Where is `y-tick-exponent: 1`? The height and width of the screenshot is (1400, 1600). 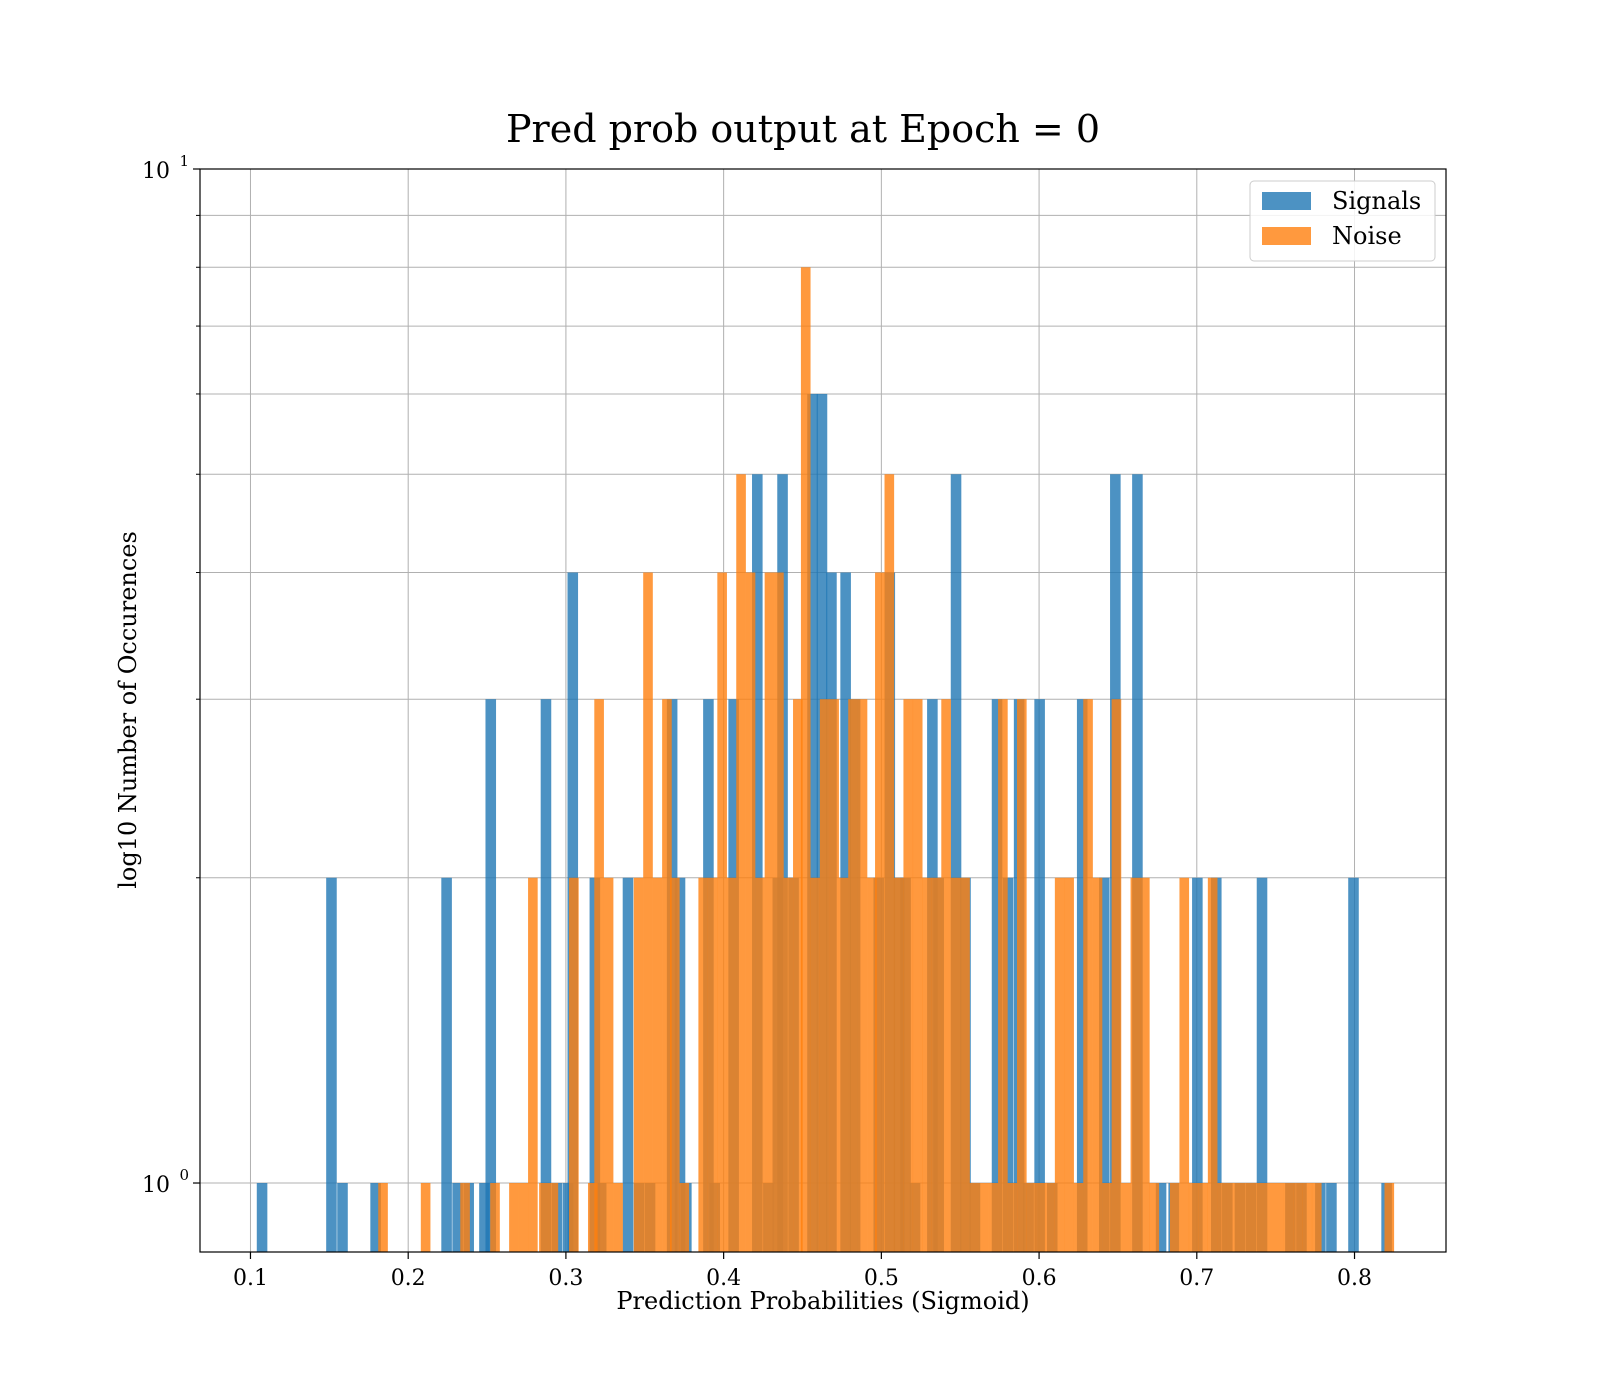
y-tick-exponent: 1 is located at coordinates (184, 161).